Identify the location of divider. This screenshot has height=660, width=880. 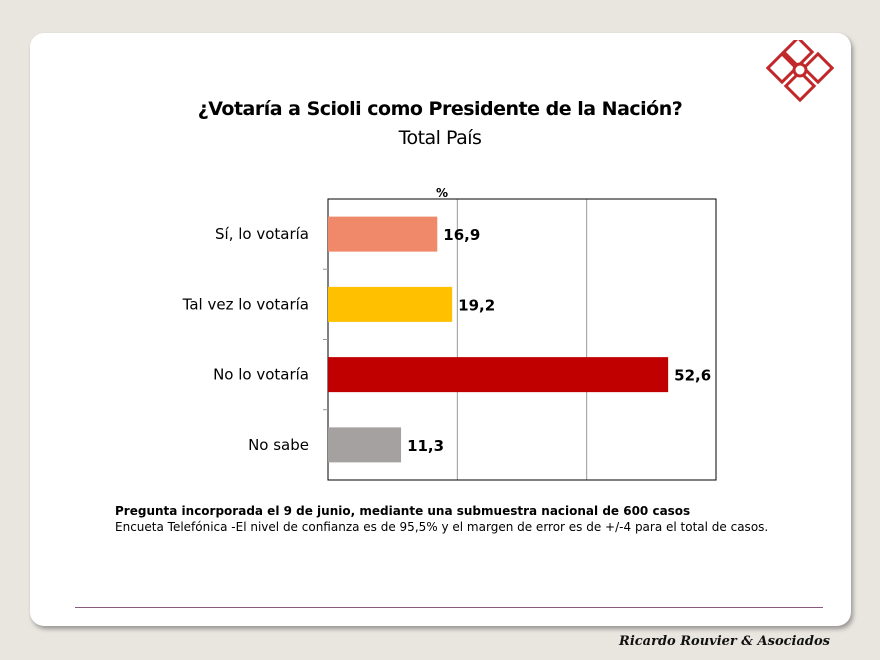
(449, 607).